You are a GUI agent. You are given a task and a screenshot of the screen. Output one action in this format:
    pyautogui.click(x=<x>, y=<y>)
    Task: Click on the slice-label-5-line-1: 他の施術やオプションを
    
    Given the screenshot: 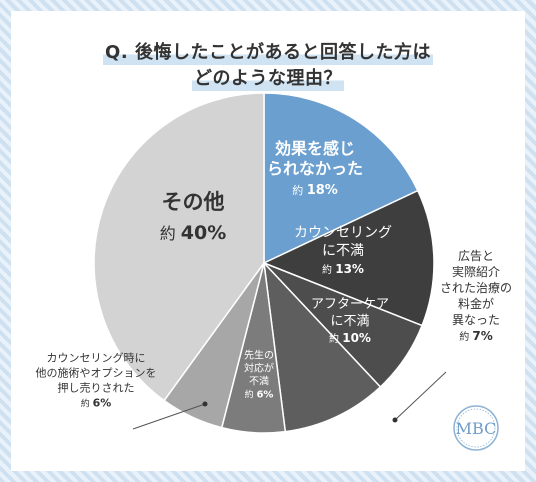 What is the action you would take?
    pyautogui.click(x=96, y=373)
    